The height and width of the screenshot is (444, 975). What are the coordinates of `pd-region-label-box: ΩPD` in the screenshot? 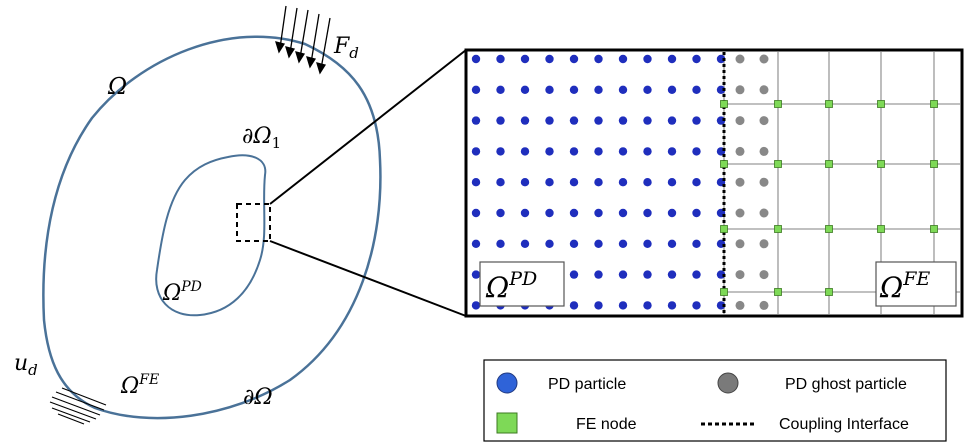 It's located at (522, 284).